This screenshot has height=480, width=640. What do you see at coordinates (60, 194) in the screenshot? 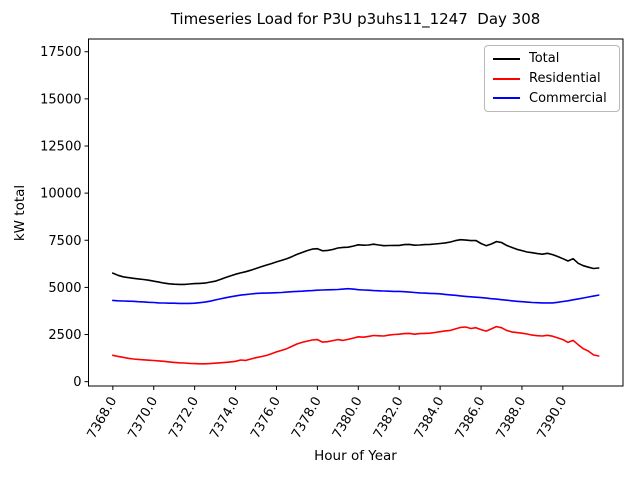
I see `y-tick-label: 10000` at bounding box center [60, 194].